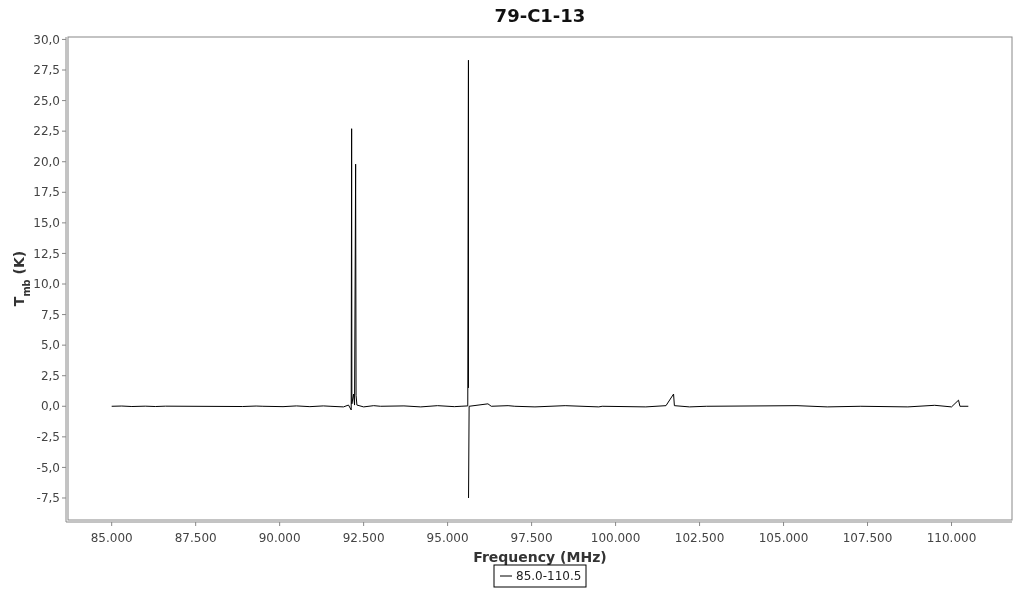 The image size is (1024, 600). Describe the element at coordinates (46, 39) in the screenshot. I see `y-tick-label: 30,0` at that location.